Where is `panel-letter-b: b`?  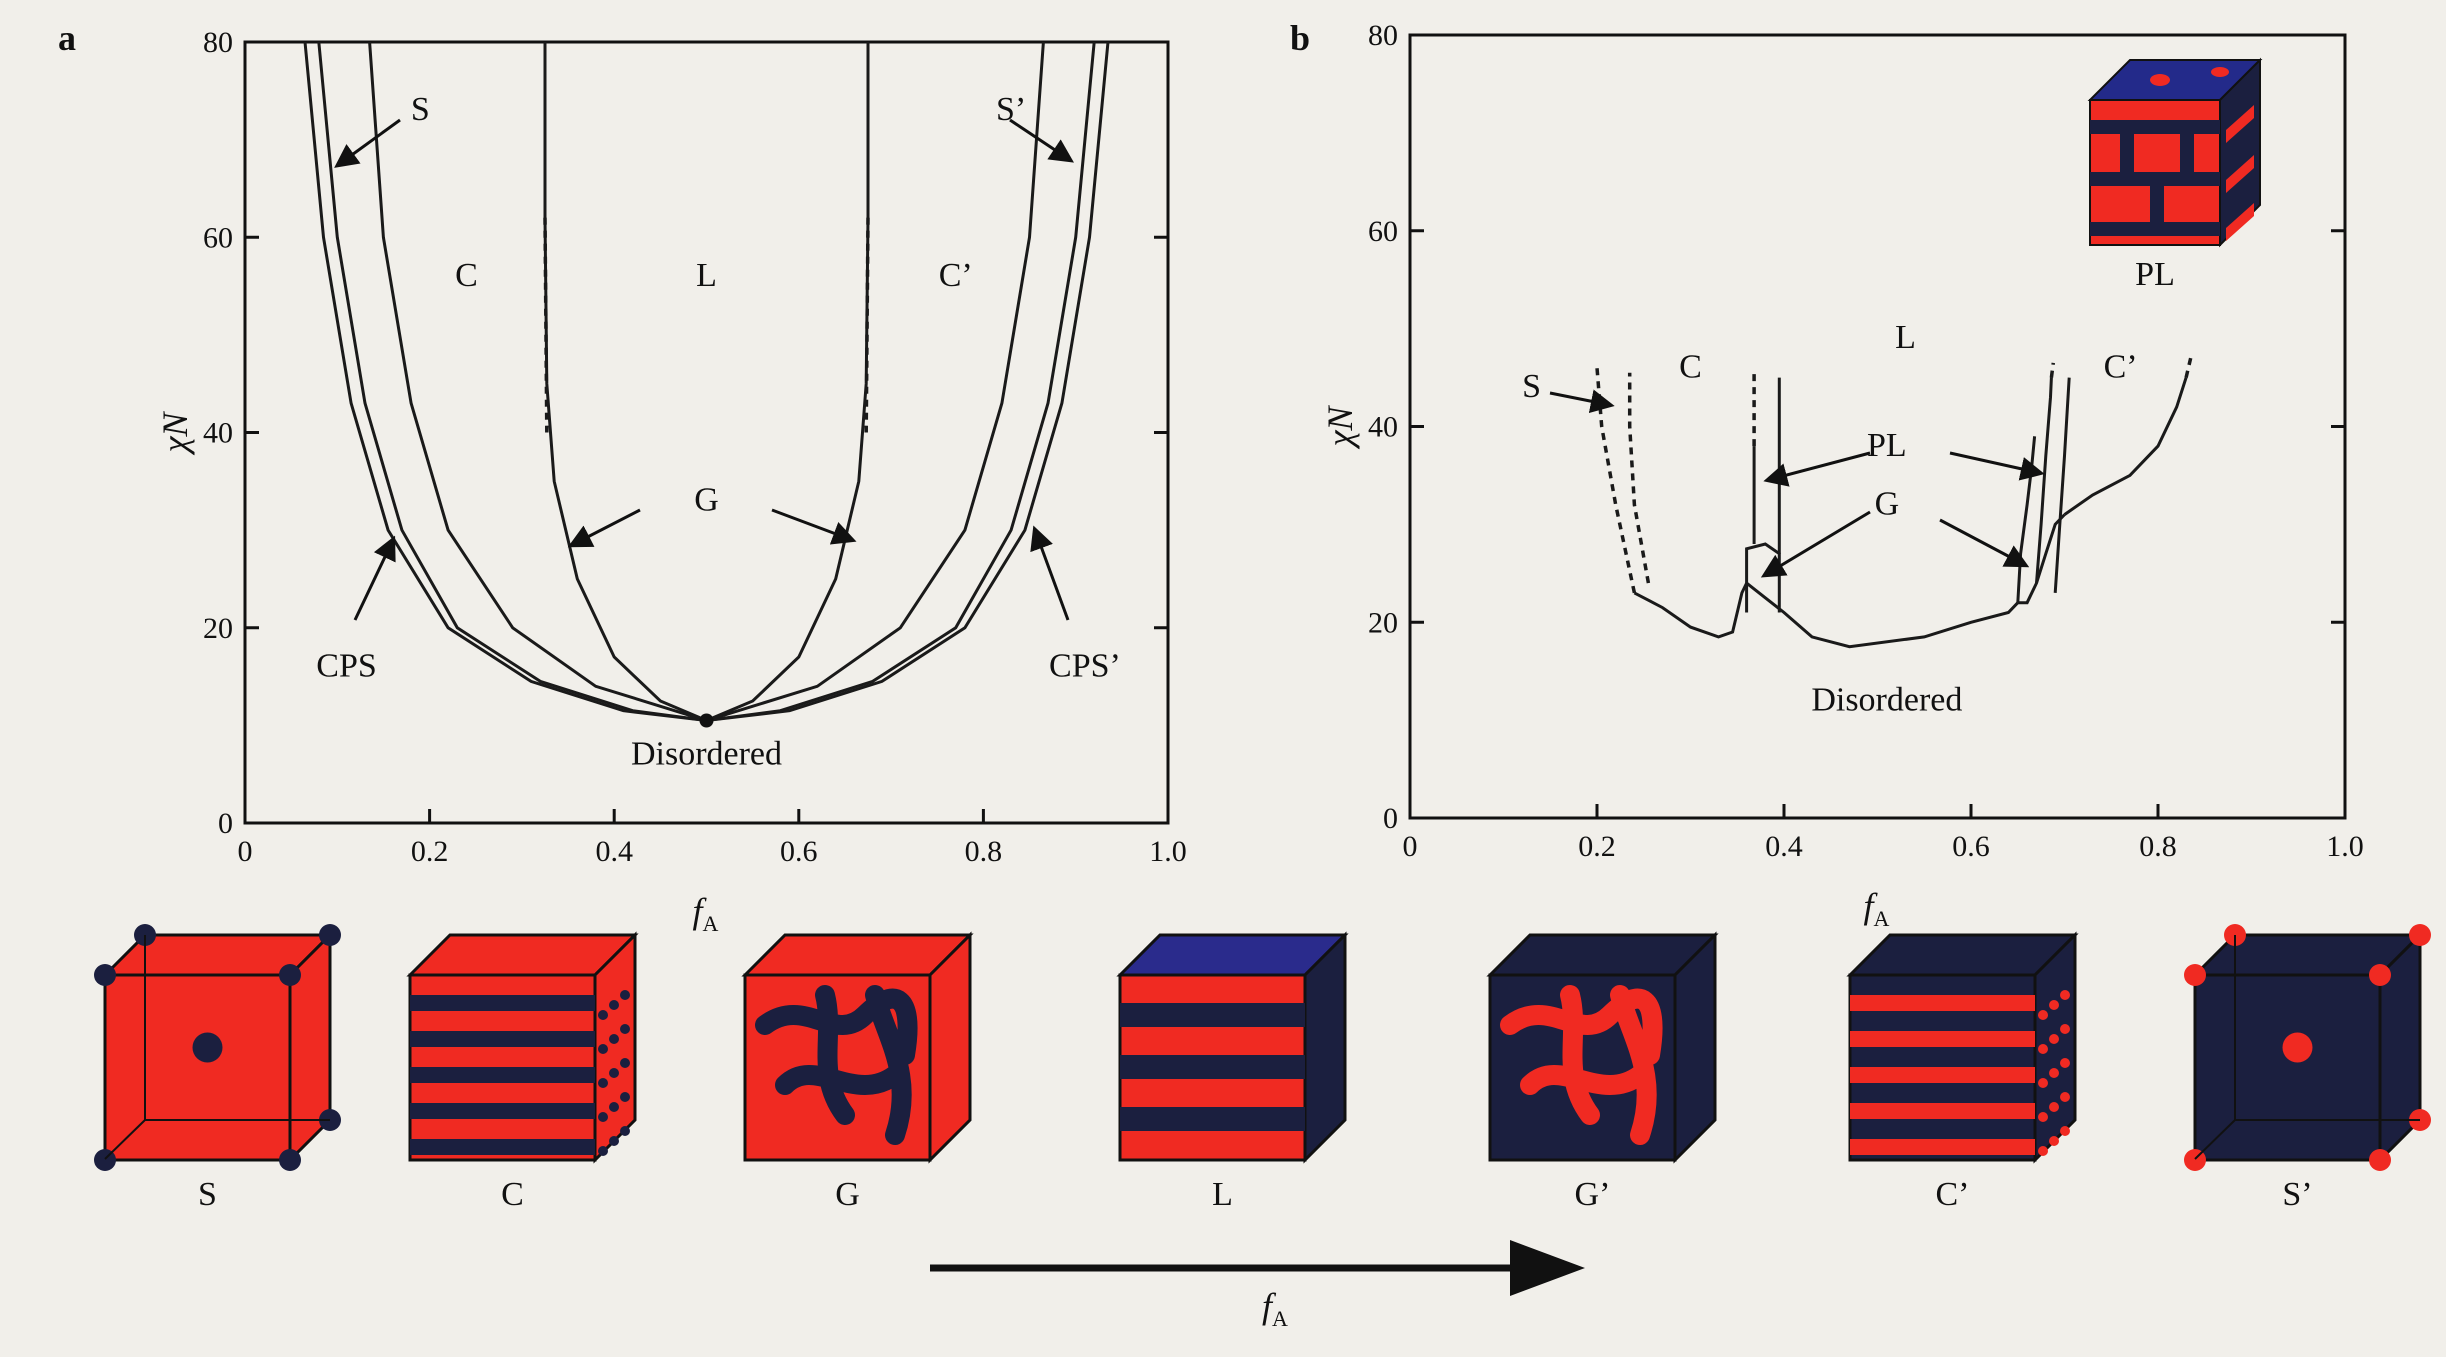
panel-letter-b: b is located at coordinates (1300, 38).